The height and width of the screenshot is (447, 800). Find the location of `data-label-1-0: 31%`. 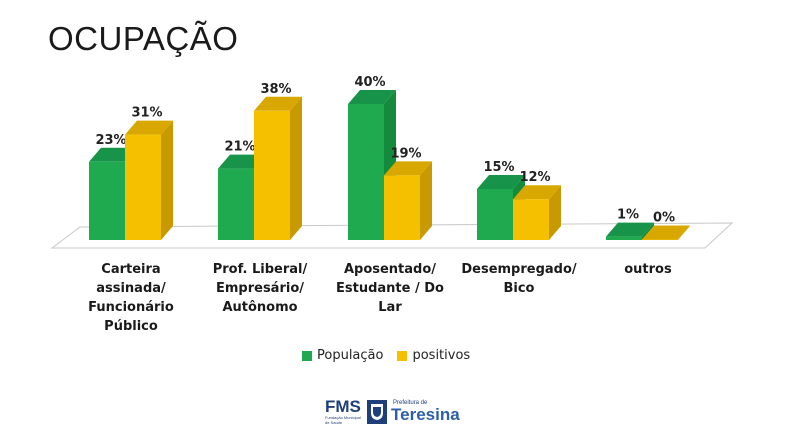

data-label-1-0: 31% is located at coordinates (146, 113).